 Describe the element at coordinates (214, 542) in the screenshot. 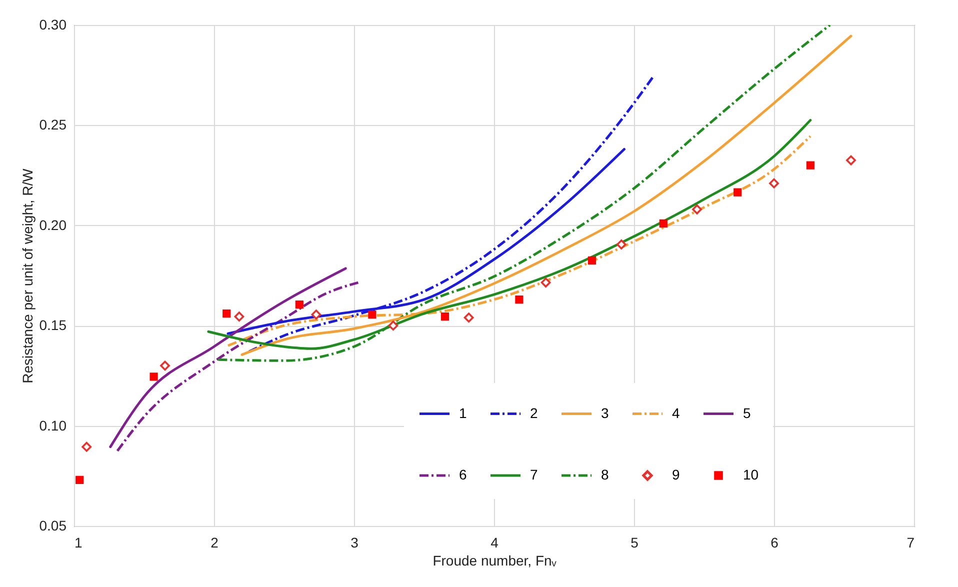

I see `x-tick-label: 2` at that location.